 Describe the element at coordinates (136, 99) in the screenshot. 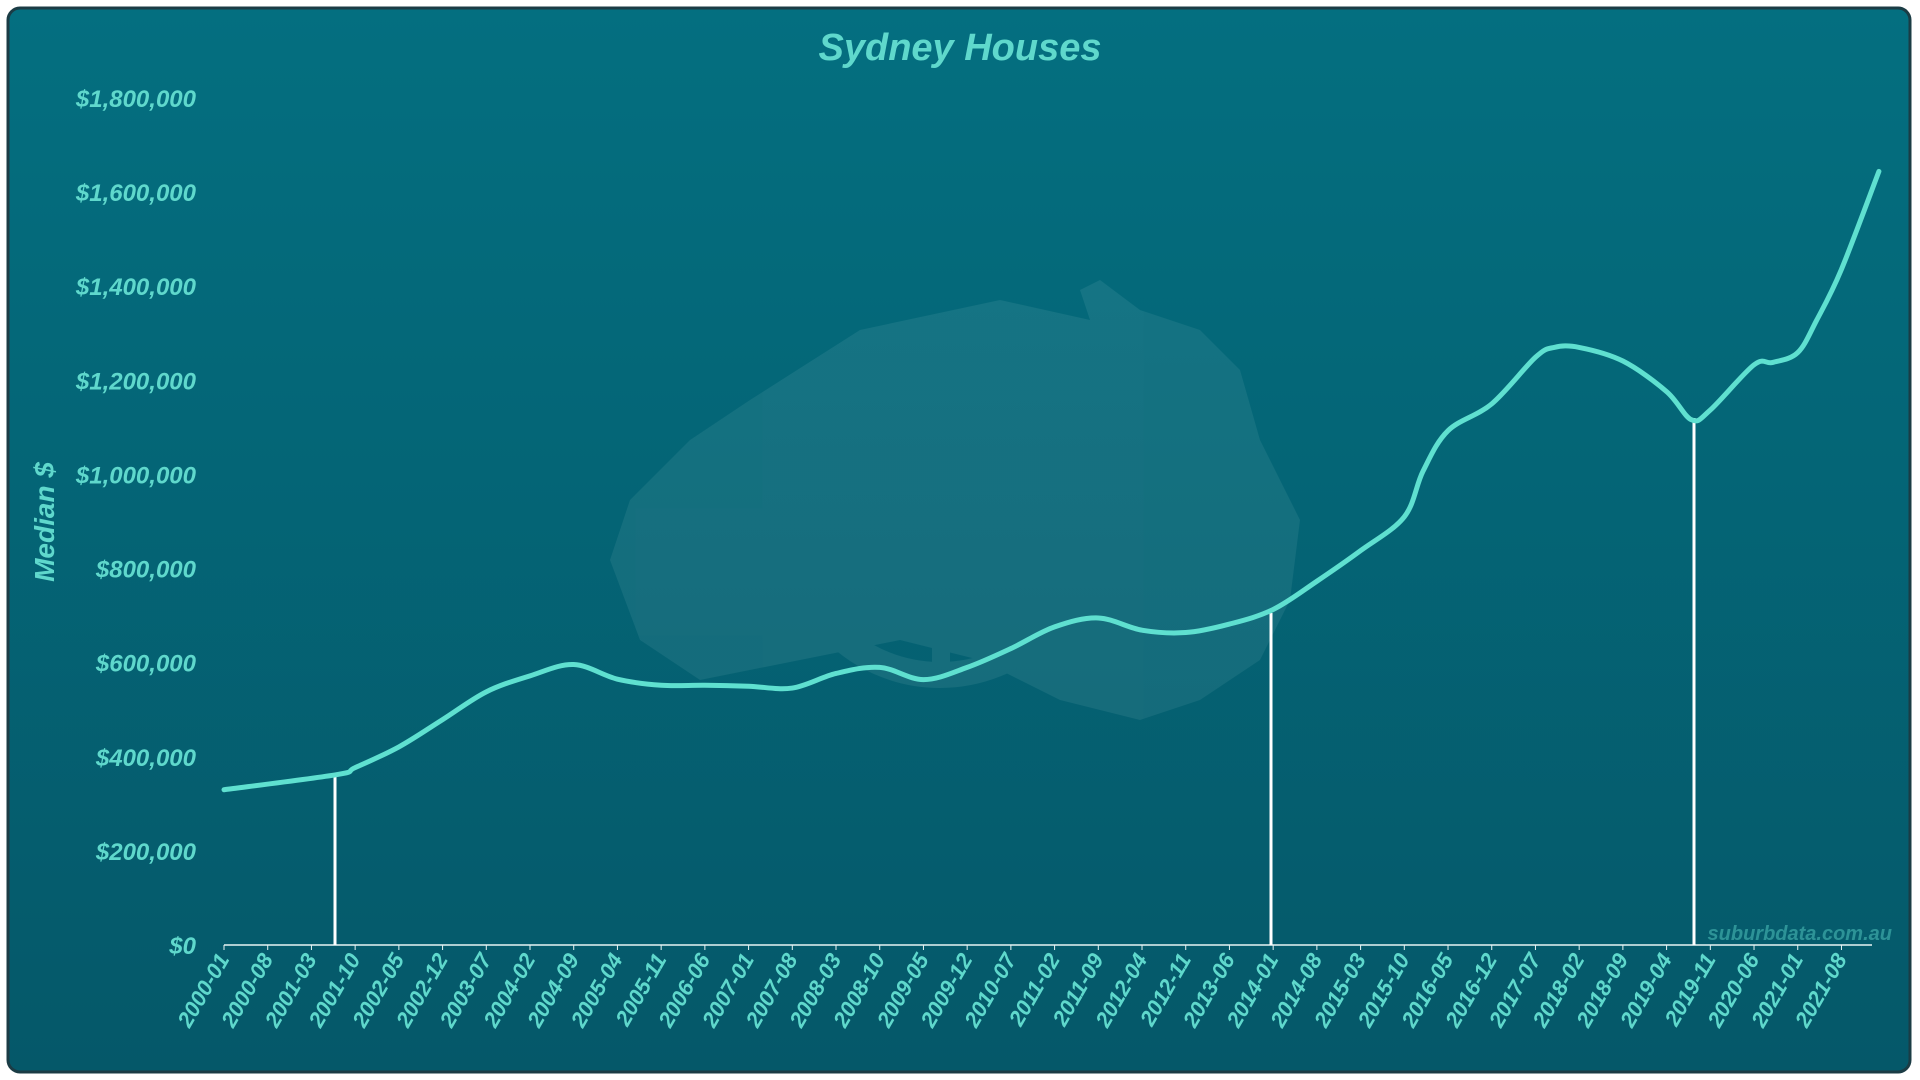

I see `y-tick-label: $1,800,000` at that location.